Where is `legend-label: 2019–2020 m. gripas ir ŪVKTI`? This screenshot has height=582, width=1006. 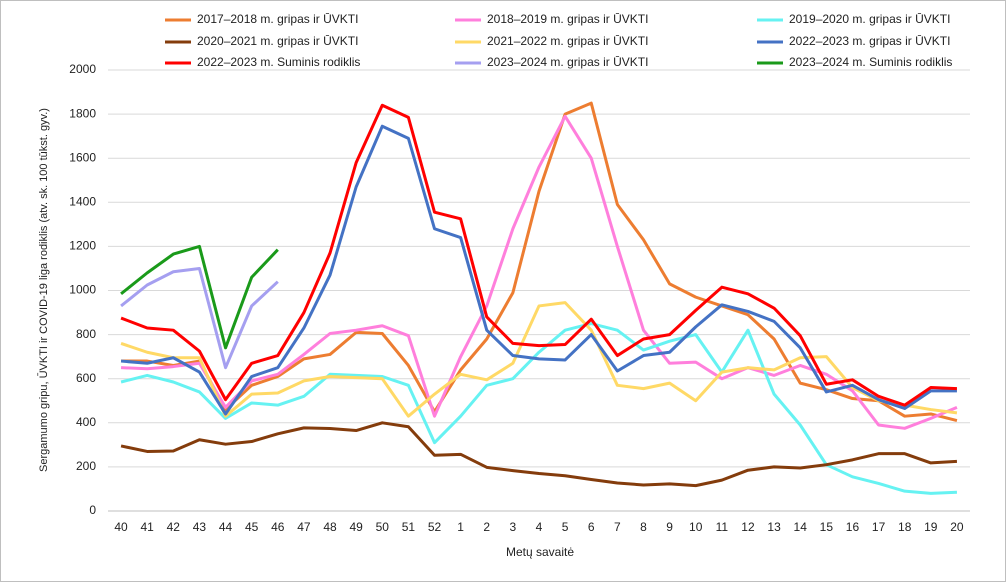
legend-label: 2019–2020 m. gripas ir ŪVKTI is located at coordinates (869, 19).